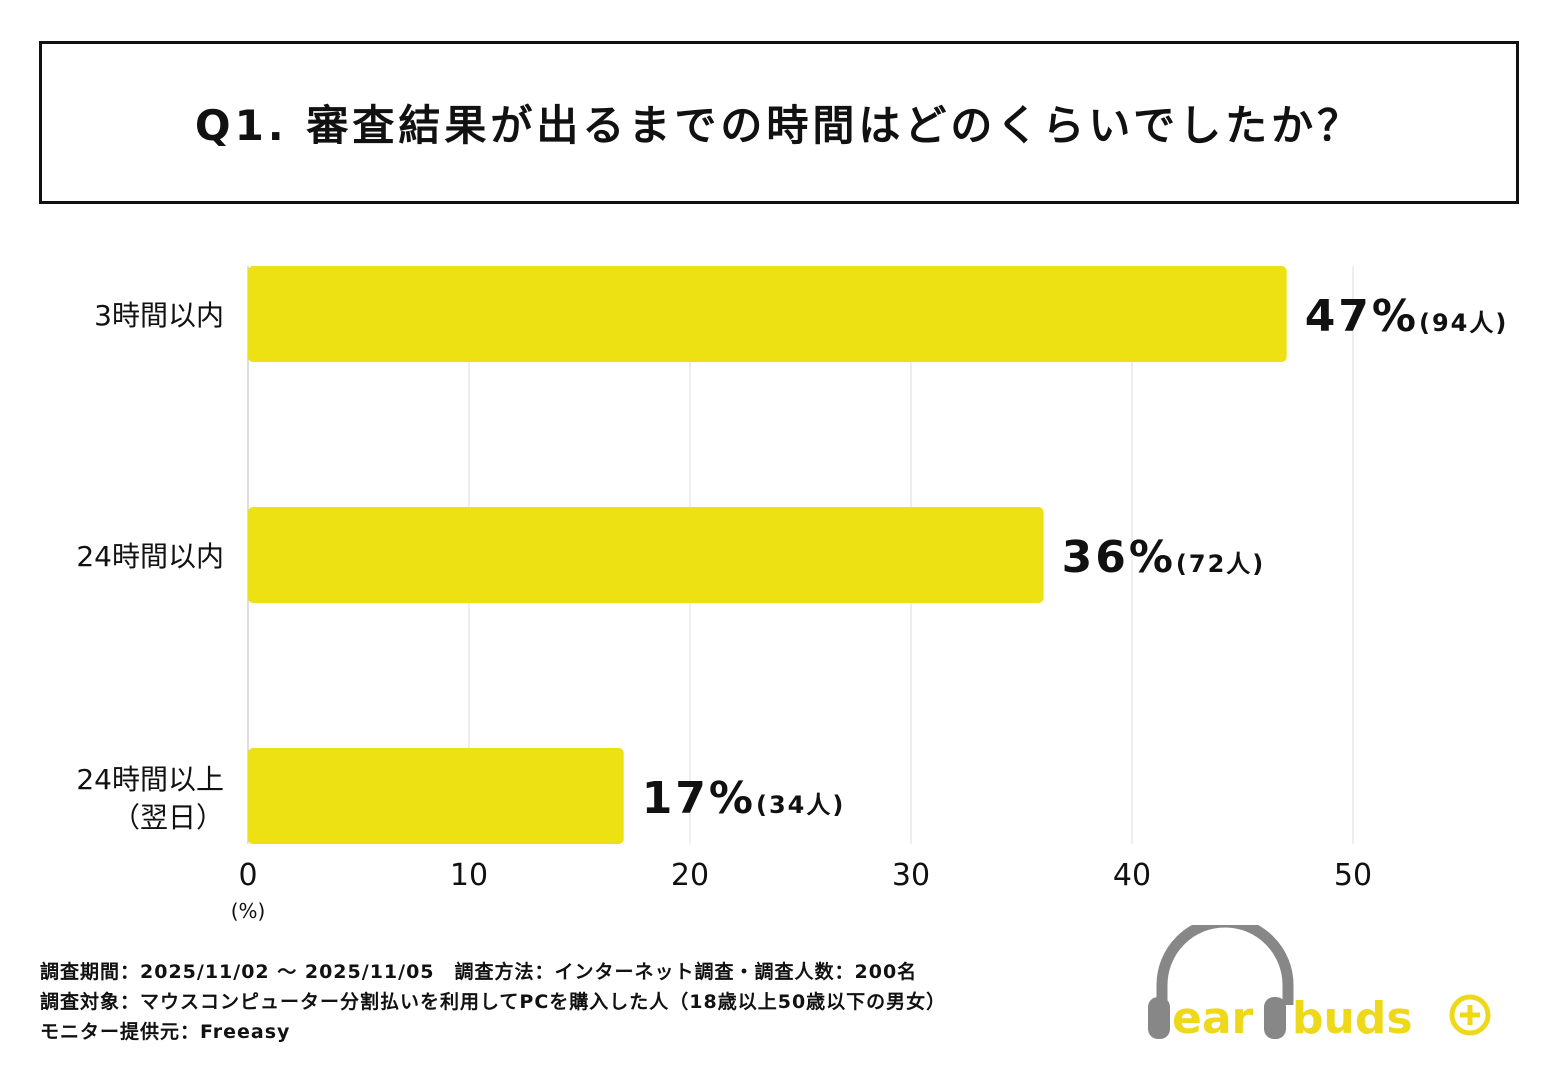 Image resolution: width=1560 pixels, height=1080 pixels. Describe the element at coordinates (168, 817) in the screenshot. I see `category-label: （翌日）` at that location.